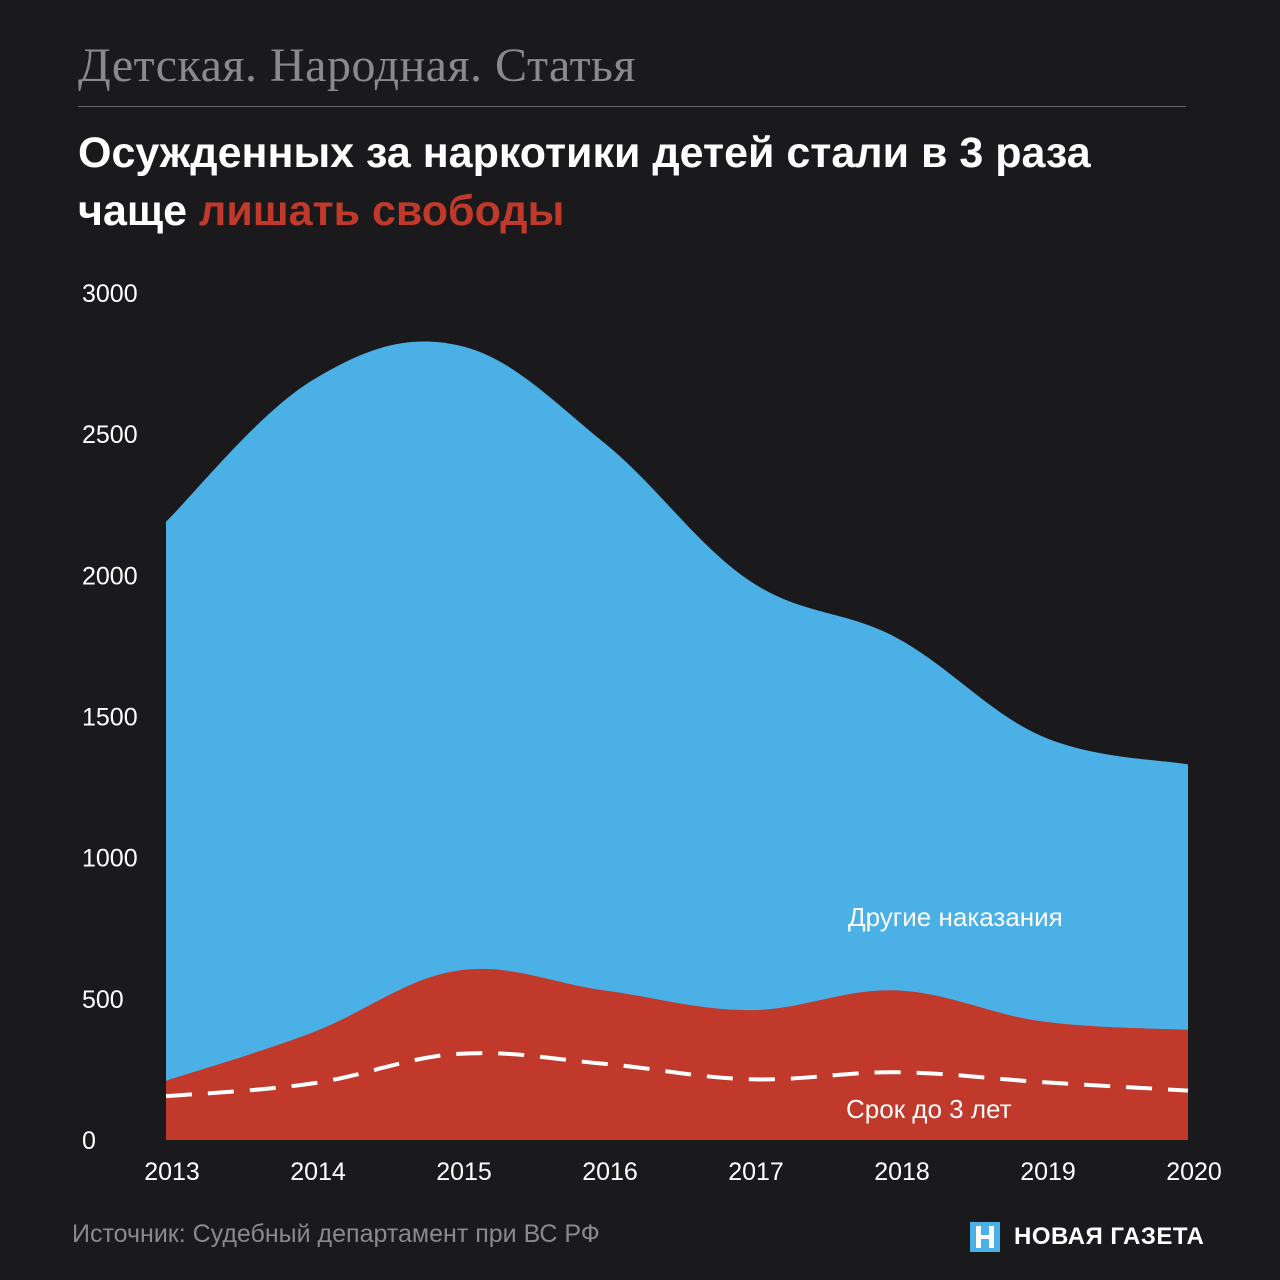 The height and width of the screenshot is (1280, 1280). What do you see at coordinates (954, 1013) in the screenshot?
I see `series-labels: Другие наказания Срок до 3 лет` at bounding box center [954, 1013].